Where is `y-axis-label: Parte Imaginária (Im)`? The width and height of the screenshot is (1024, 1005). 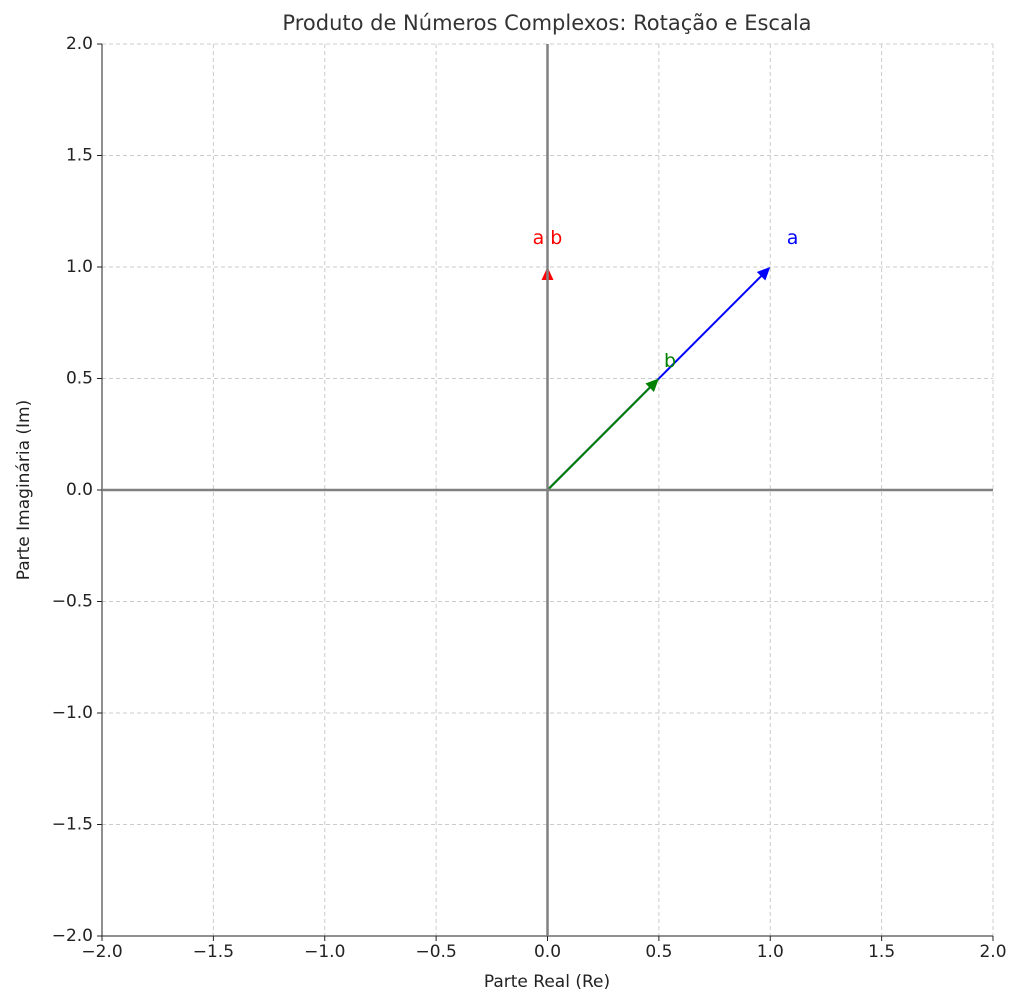 y-axis-label: Parte Imaginária (Im) is located at coordinates (24, 490).